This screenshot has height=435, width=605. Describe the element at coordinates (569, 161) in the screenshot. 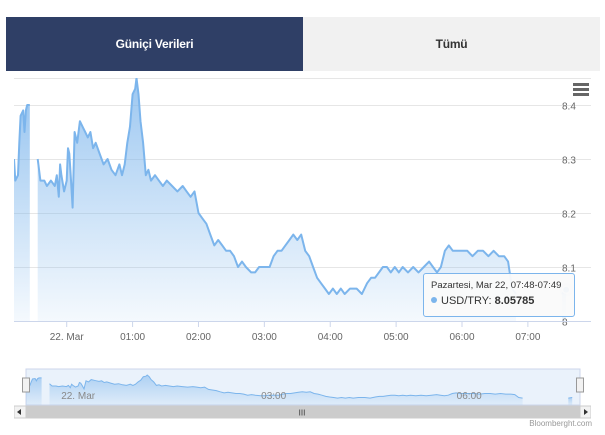

I see `y-tick-label: 8.3` at that location.